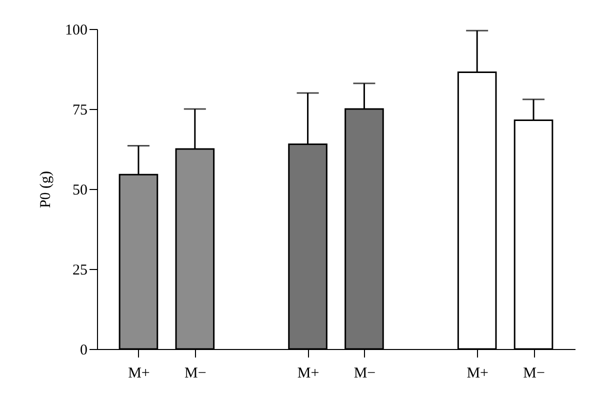  What do you see at coordinates (46, 189) in the screenshot?
I see `y-axis-title: P0 (g)` at bounding box center [46, 189].